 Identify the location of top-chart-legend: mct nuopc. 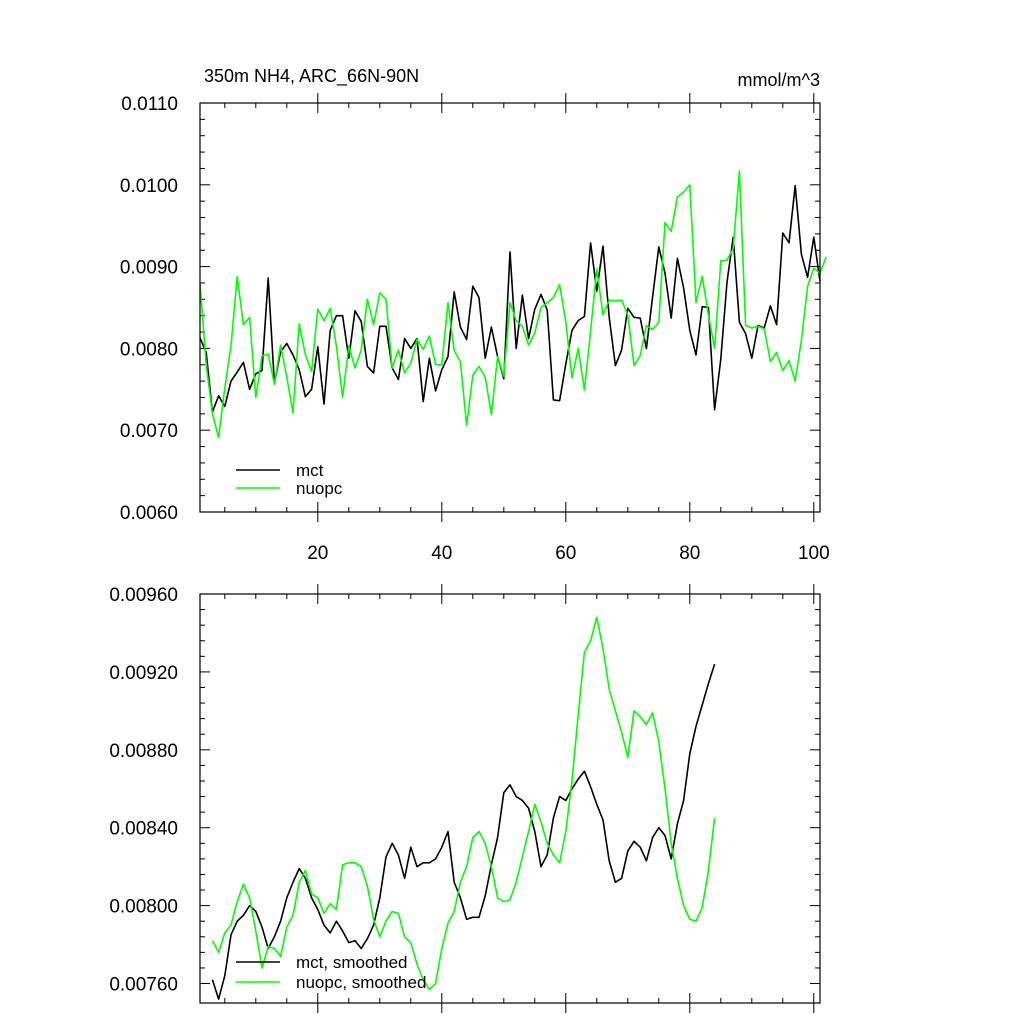
(289, 479).